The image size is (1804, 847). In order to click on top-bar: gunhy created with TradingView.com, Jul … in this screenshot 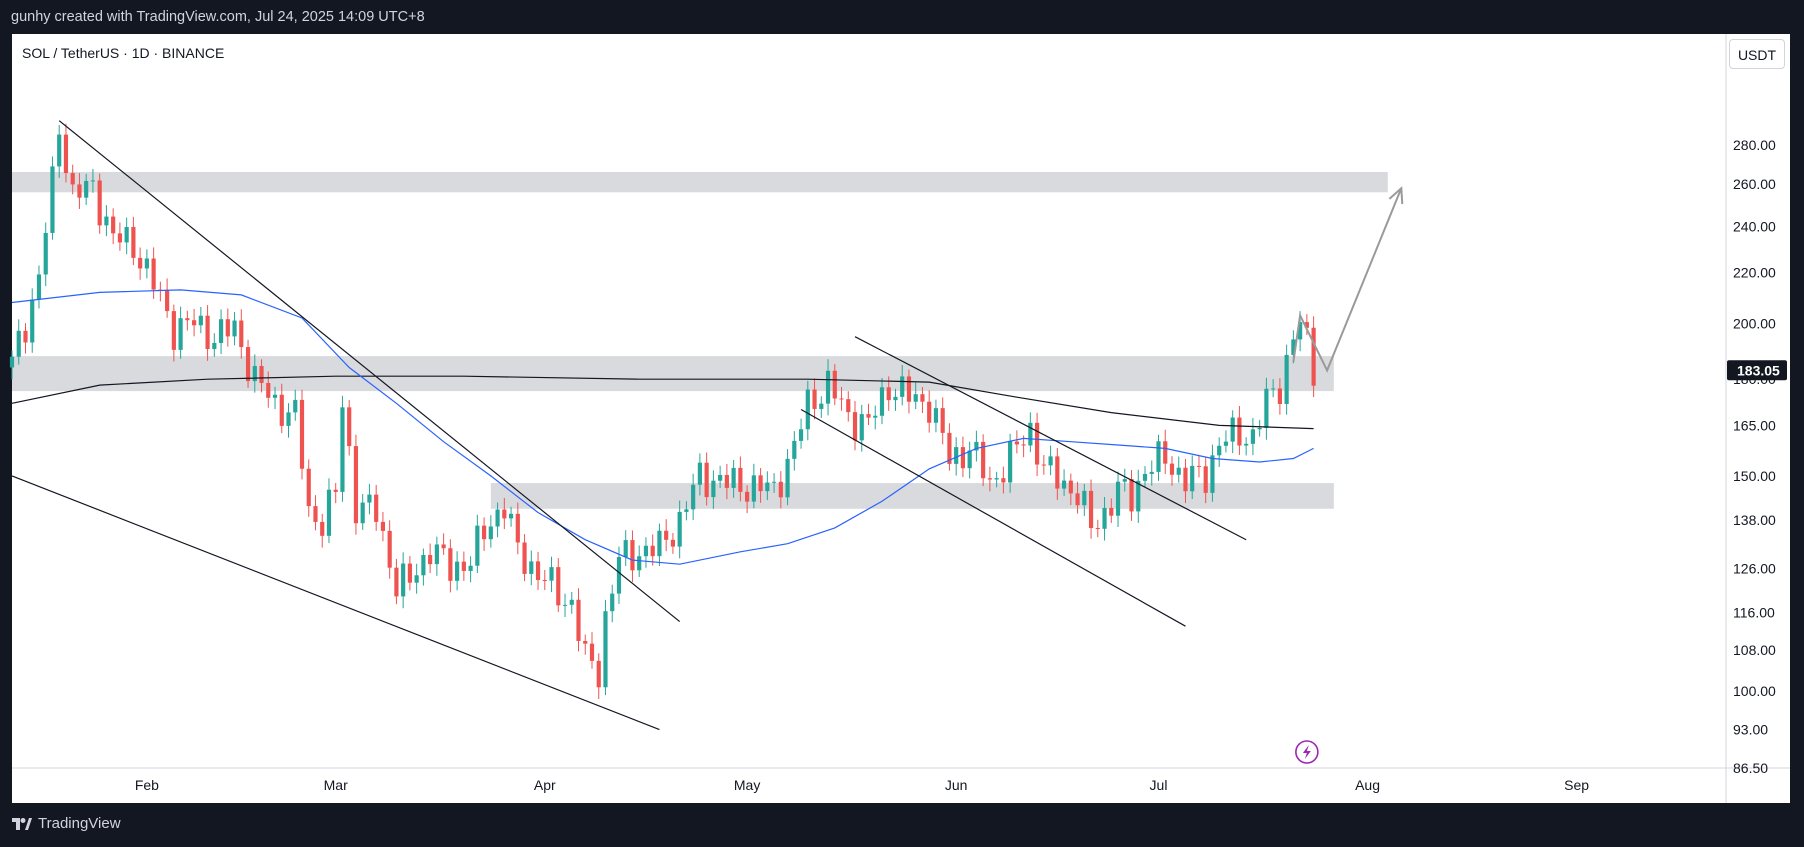, I will do `click(902, 17)`.